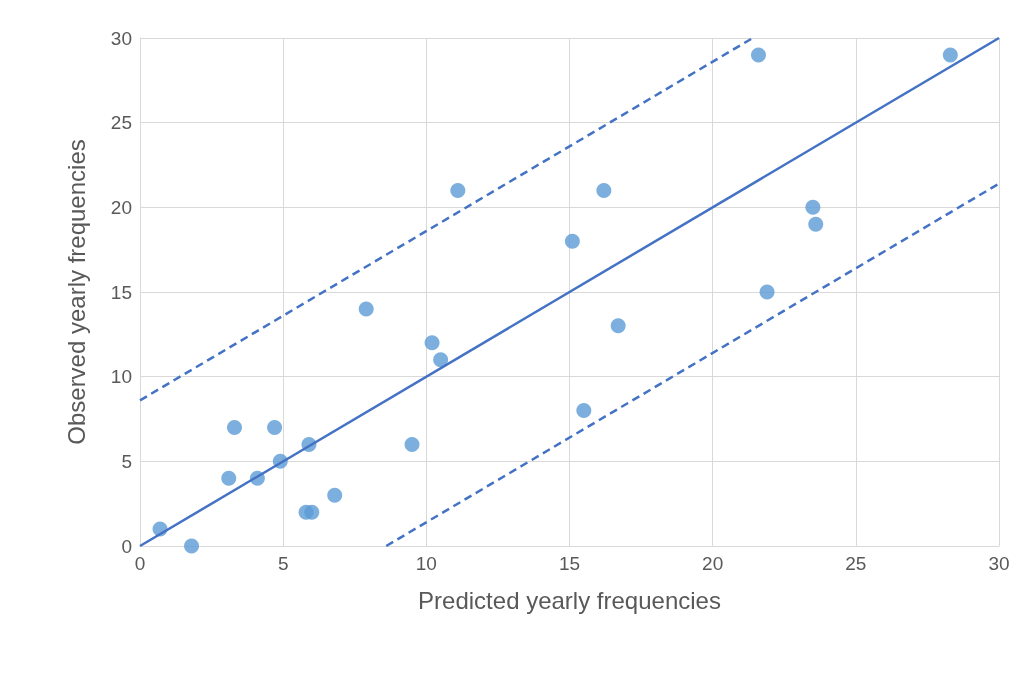 The width and height of the screenshot is (1033, 673). What do you see at coordinates (121, 207) in the screenshot?
I see `y-tick-label: 20` at bounding box center [121, 207].